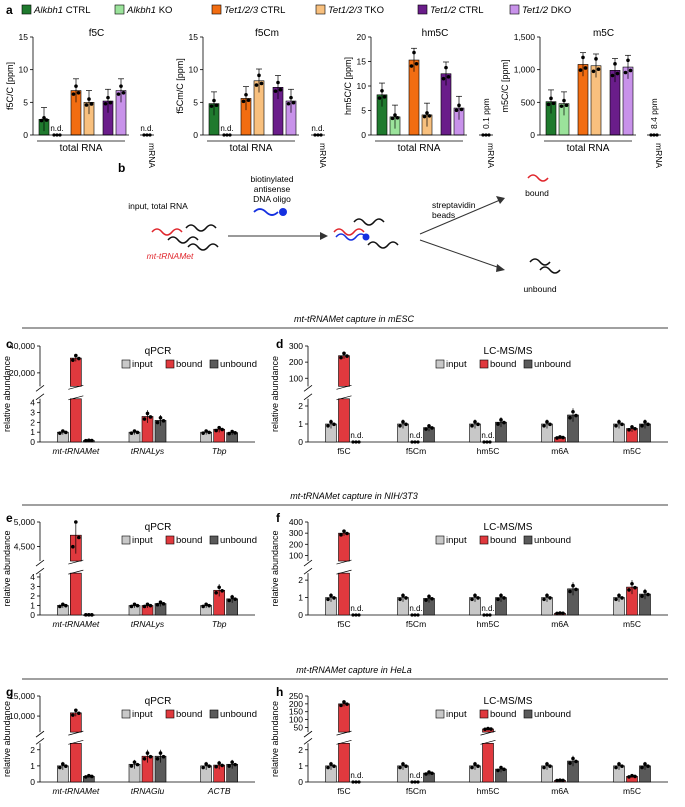 This screenshot has height=807, width=685. I want to click on section-title-mesc: mt-tRNAMet capture in mESC, so click(354, 319).